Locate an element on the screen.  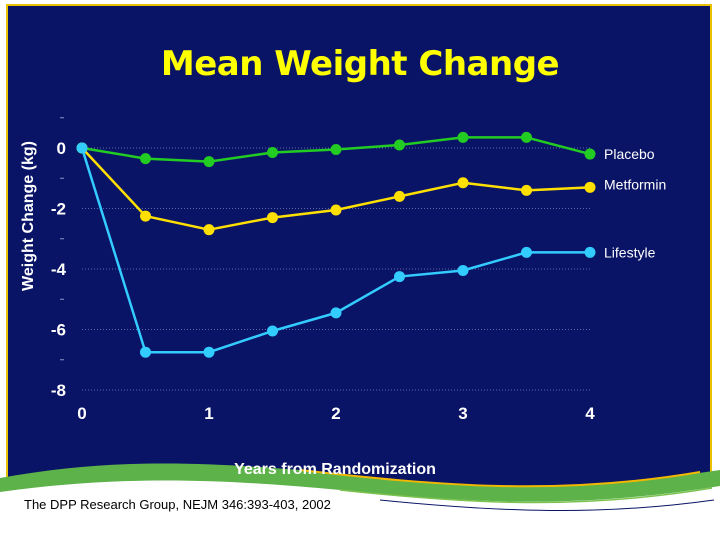
series-label-placebo: Placebo is located at coordinates (629, 154).